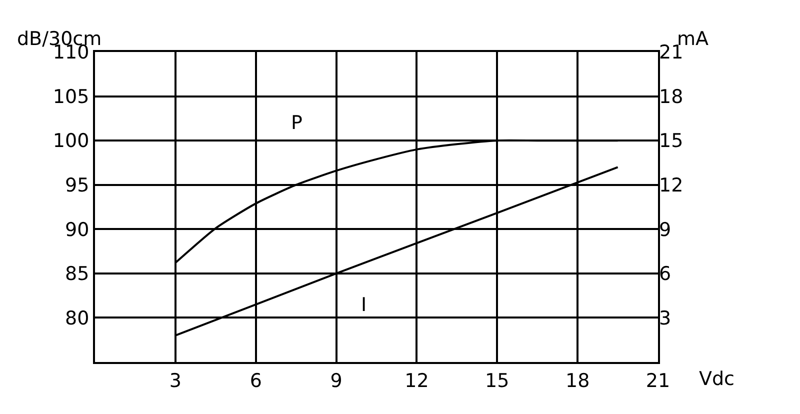  I want to click on y-tick-label: 90, so click(77, 229).